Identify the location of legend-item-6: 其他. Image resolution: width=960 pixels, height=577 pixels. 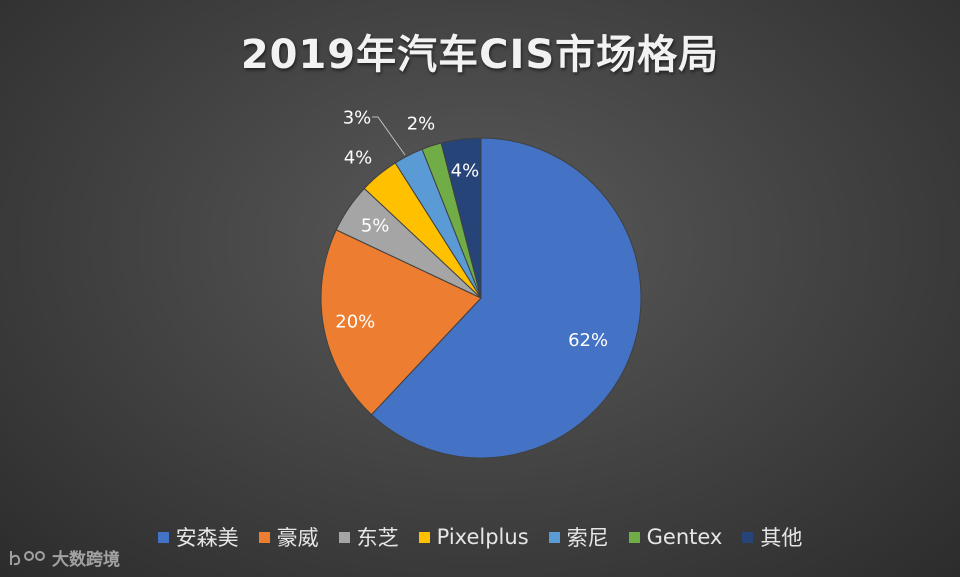
(772, 537).